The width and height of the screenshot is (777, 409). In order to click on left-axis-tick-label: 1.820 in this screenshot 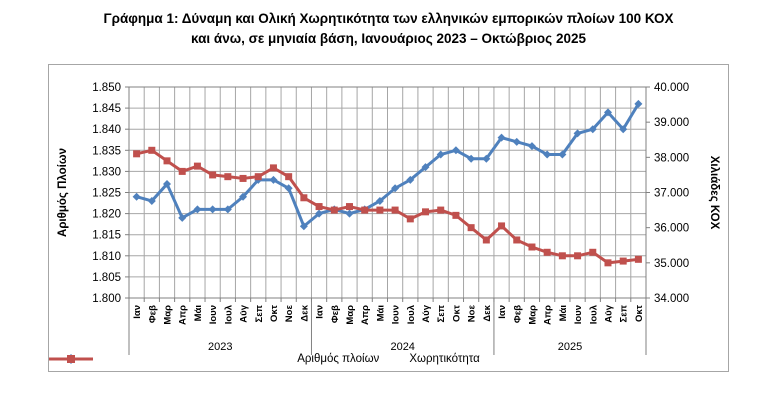, I will do `click(106, 215)`.